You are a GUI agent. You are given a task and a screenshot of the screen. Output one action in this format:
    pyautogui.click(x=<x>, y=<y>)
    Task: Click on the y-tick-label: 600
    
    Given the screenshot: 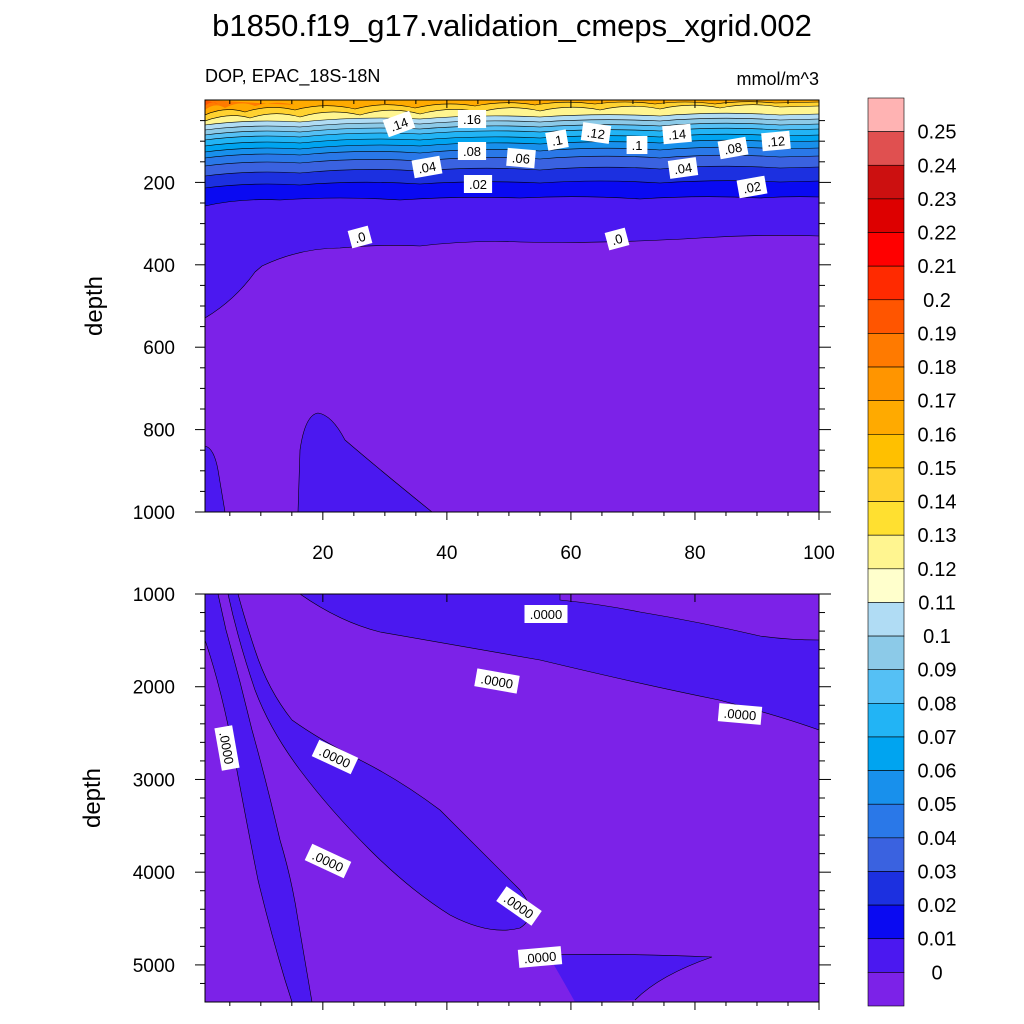 What is the action you would take?
    pyautogui.click(x=159, y=348)
    